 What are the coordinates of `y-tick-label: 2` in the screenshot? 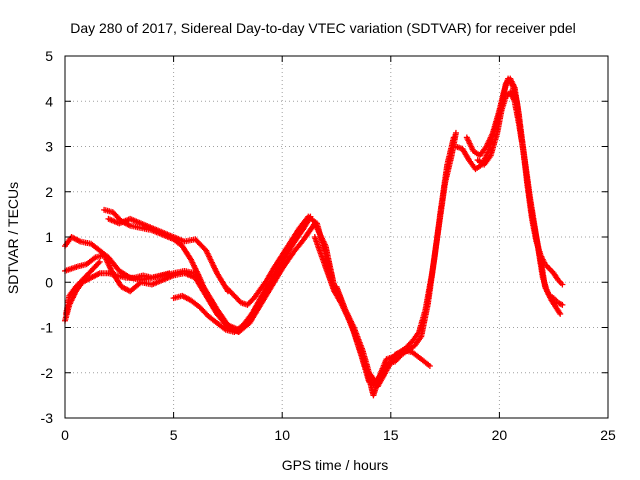 It's located at (49, 192).